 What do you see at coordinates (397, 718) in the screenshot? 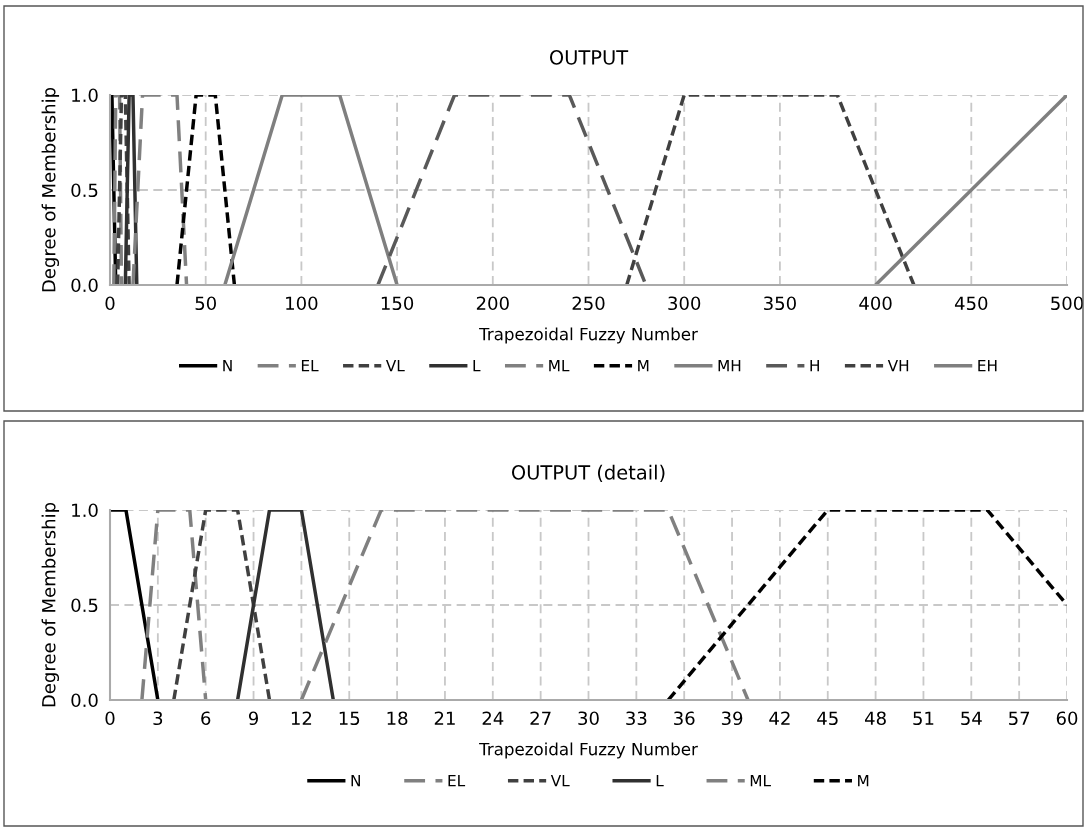
I see `x-tick-label: 18` at bounding box center [397, 718].